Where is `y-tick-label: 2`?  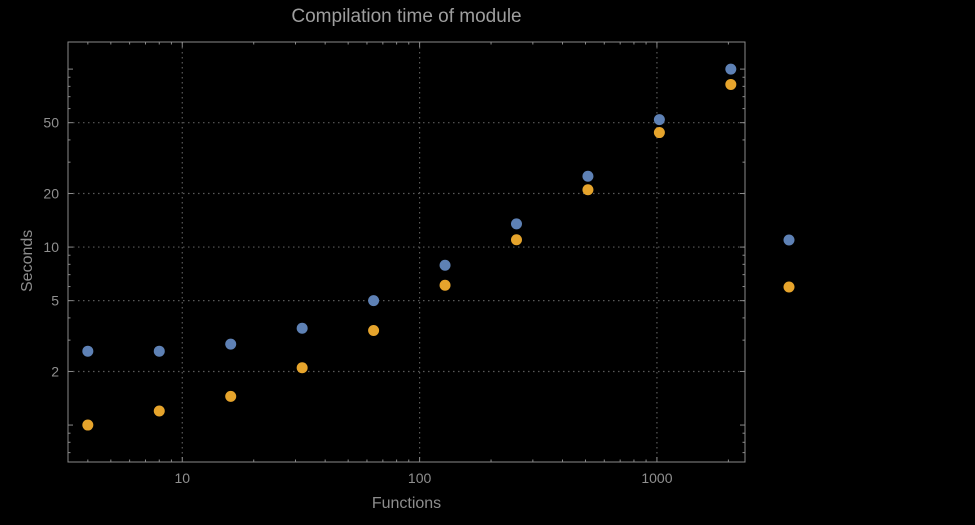
y-tick-label: 2 is located at coordinates (55, 371).